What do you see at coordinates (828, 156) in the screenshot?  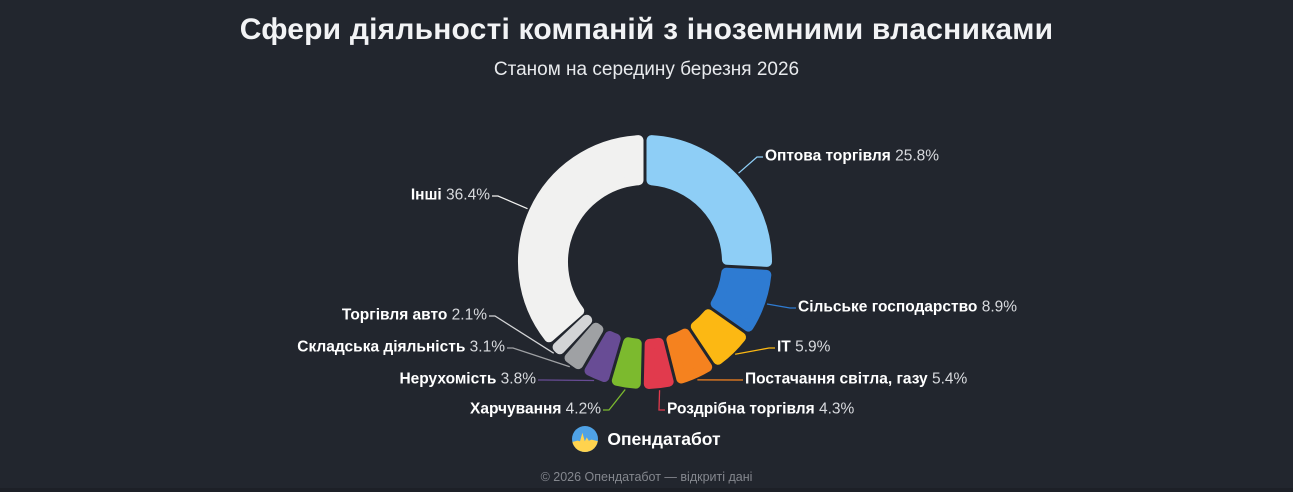 I see `slice-label-name: Оптова торгівля` at bounding box center [828, 156].